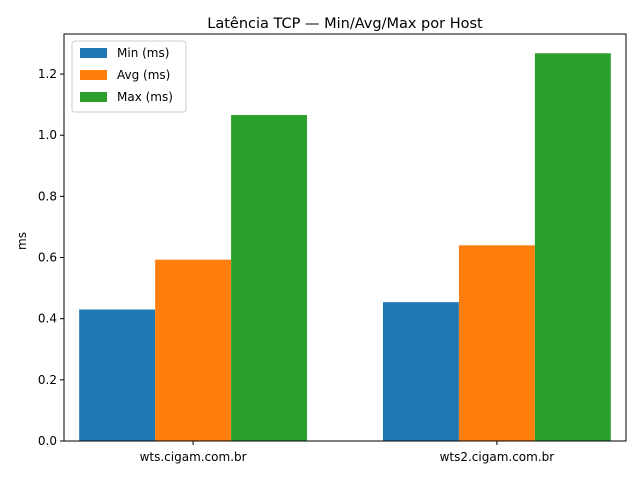 This screenshot has width=640, height=480. I want to click on y-tick-label: 0.0, so click(47, 441).